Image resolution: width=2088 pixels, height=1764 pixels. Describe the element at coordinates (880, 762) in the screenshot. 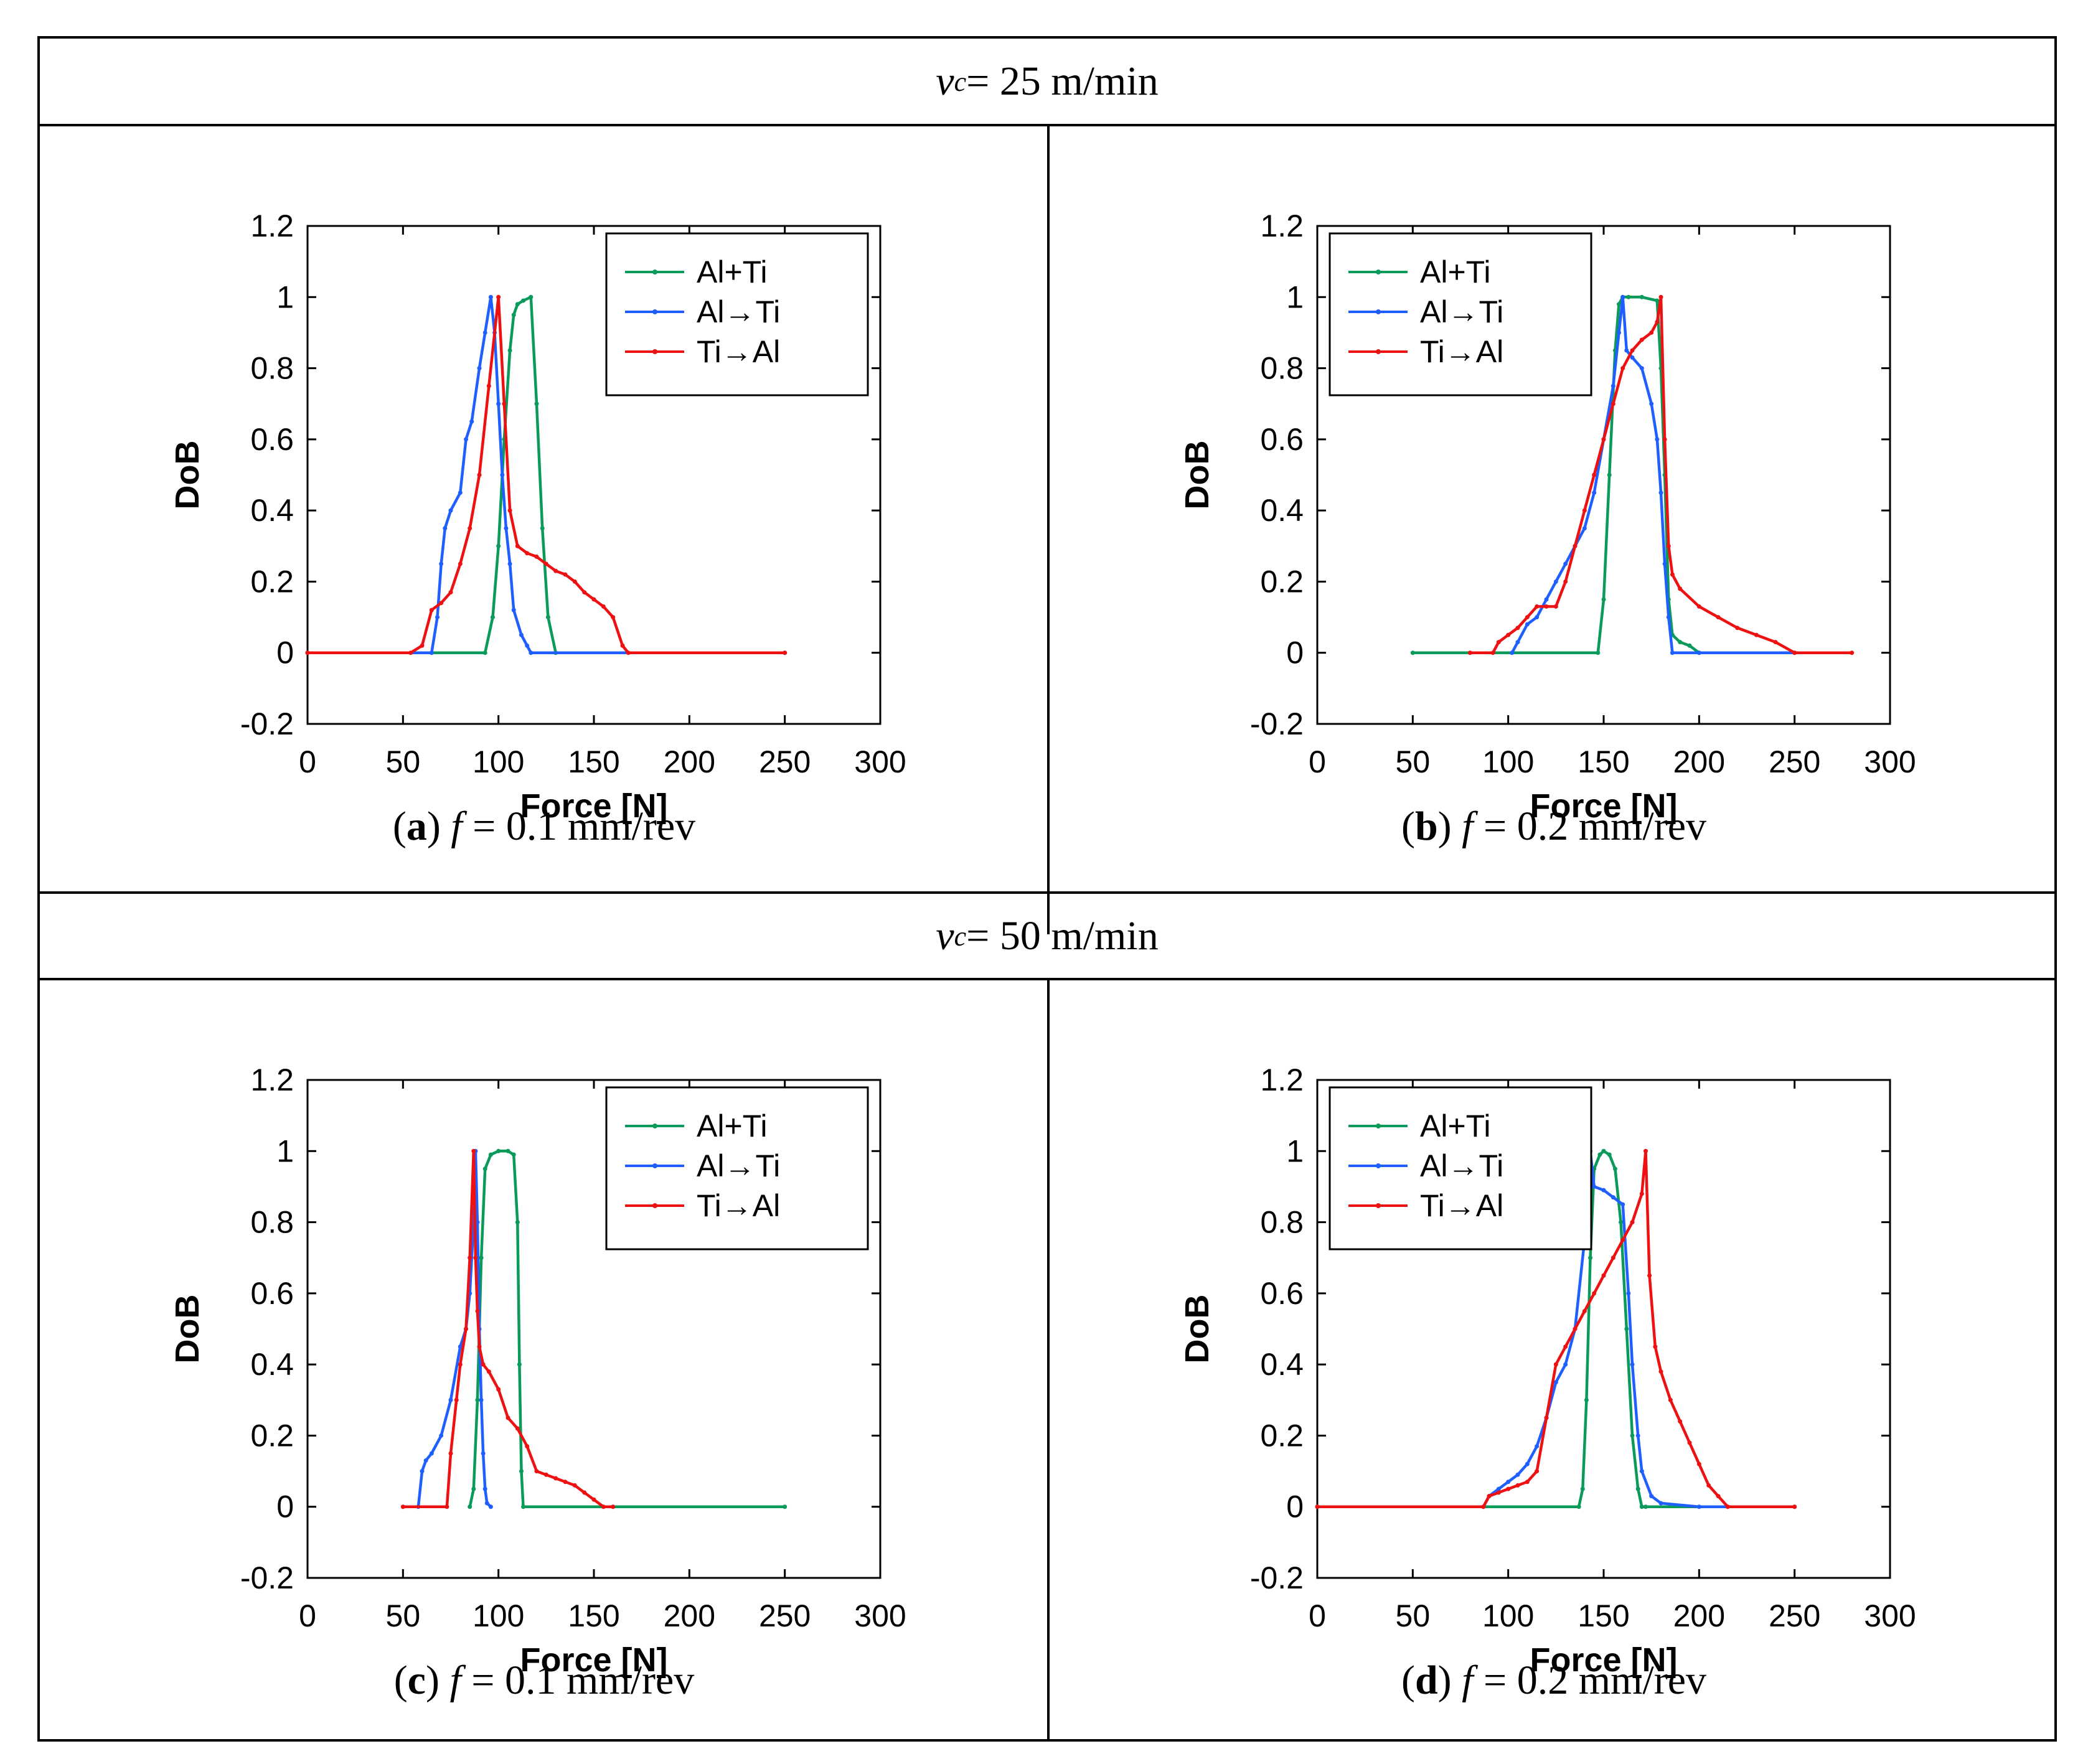

I see `x-tick-label: 300` at that location.